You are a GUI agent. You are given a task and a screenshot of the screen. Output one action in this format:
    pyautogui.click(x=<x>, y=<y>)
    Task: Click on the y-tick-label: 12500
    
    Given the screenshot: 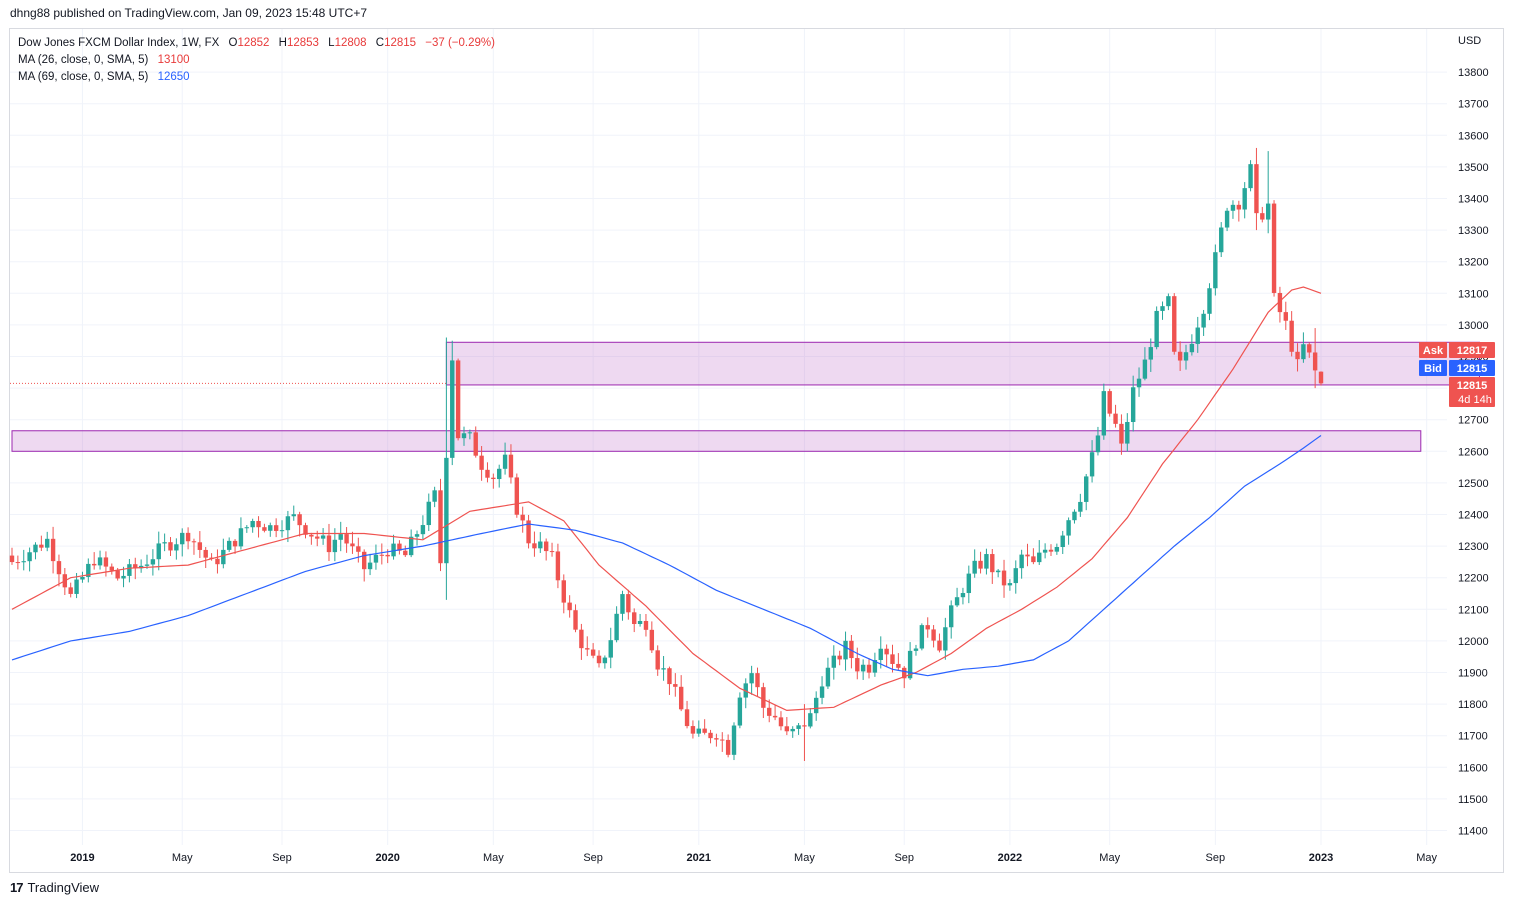 What is the action you would take?
    pyautogui.click(x=1473, y=484)
    